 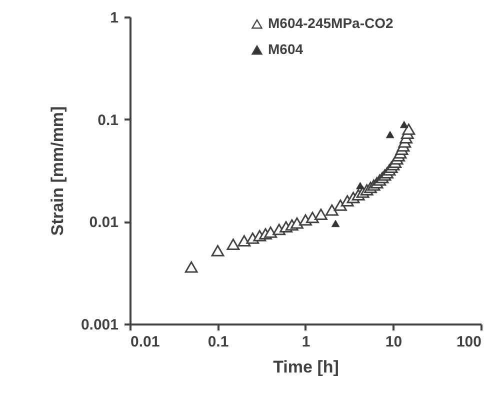 What do you see at coordinates (114, 18) in the screenshot?
I see `y-tick-label: 1` at bounding box center [114, 18].